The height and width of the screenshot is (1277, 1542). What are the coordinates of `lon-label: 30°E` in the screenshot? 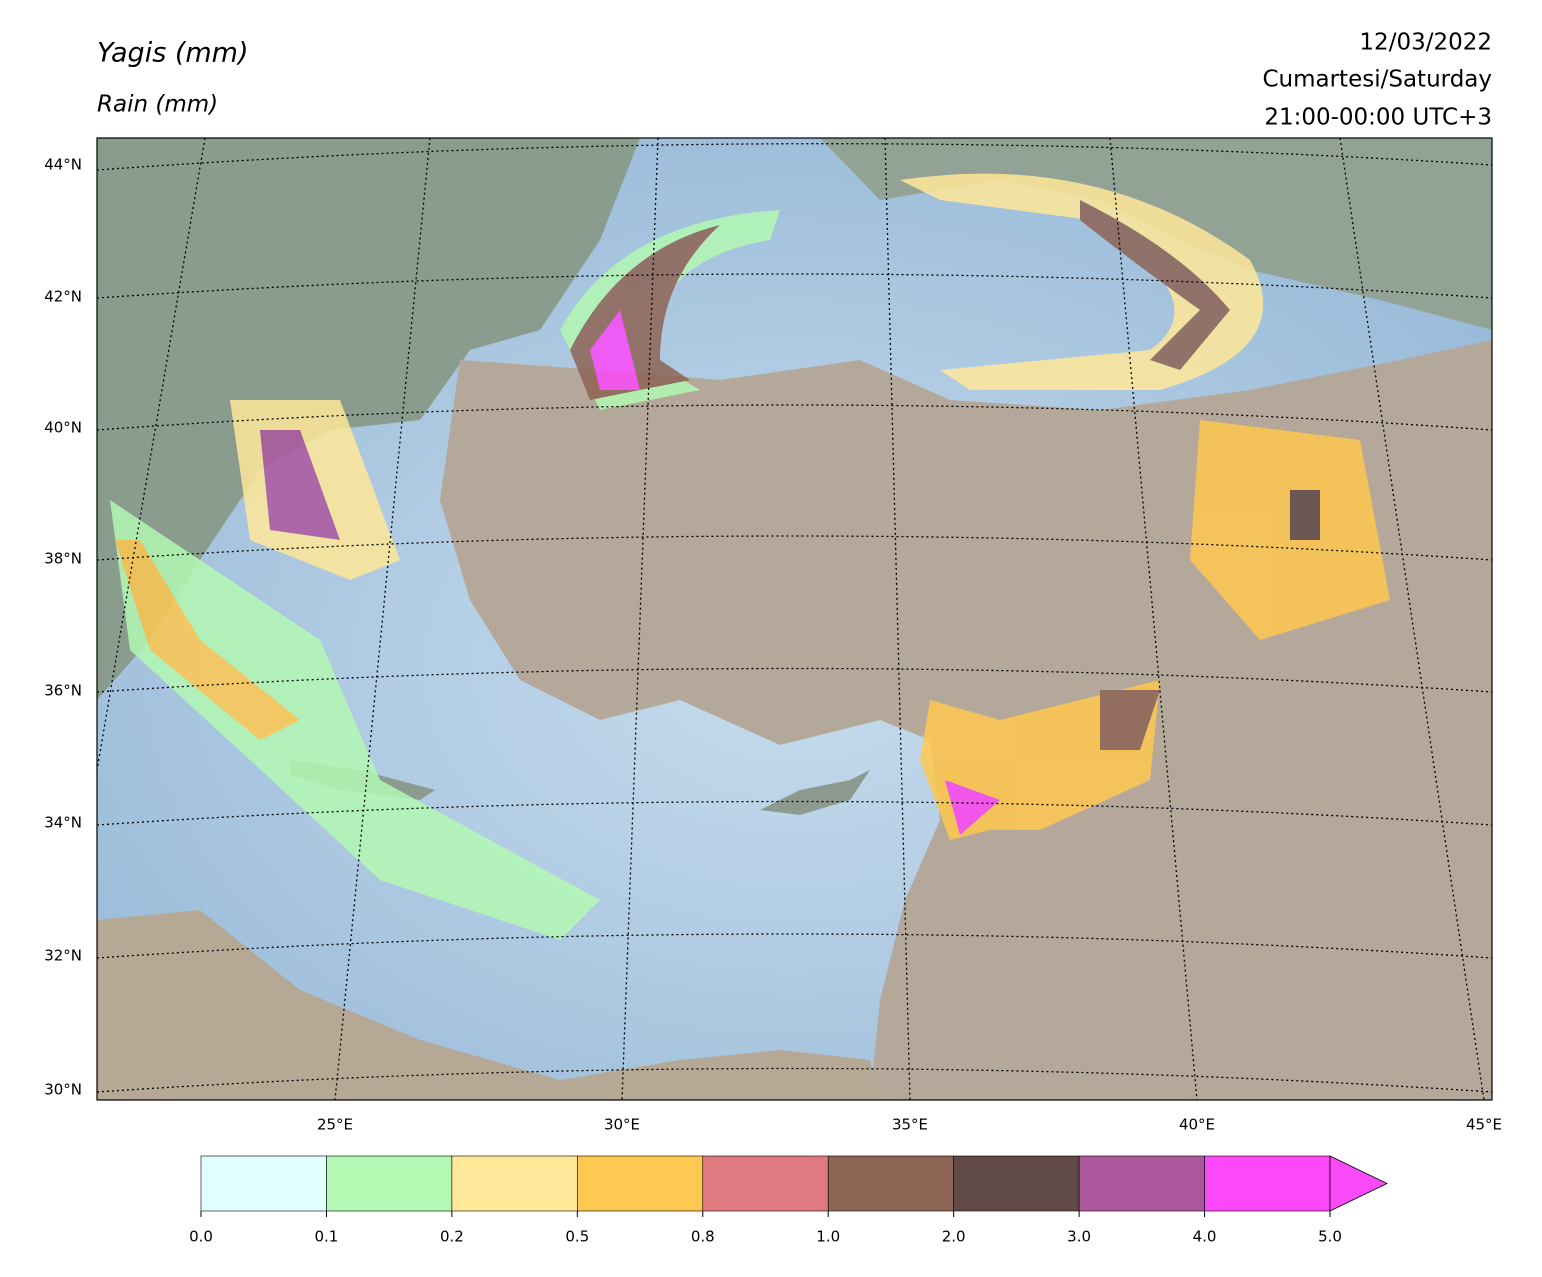 It's located at (622, 1125).